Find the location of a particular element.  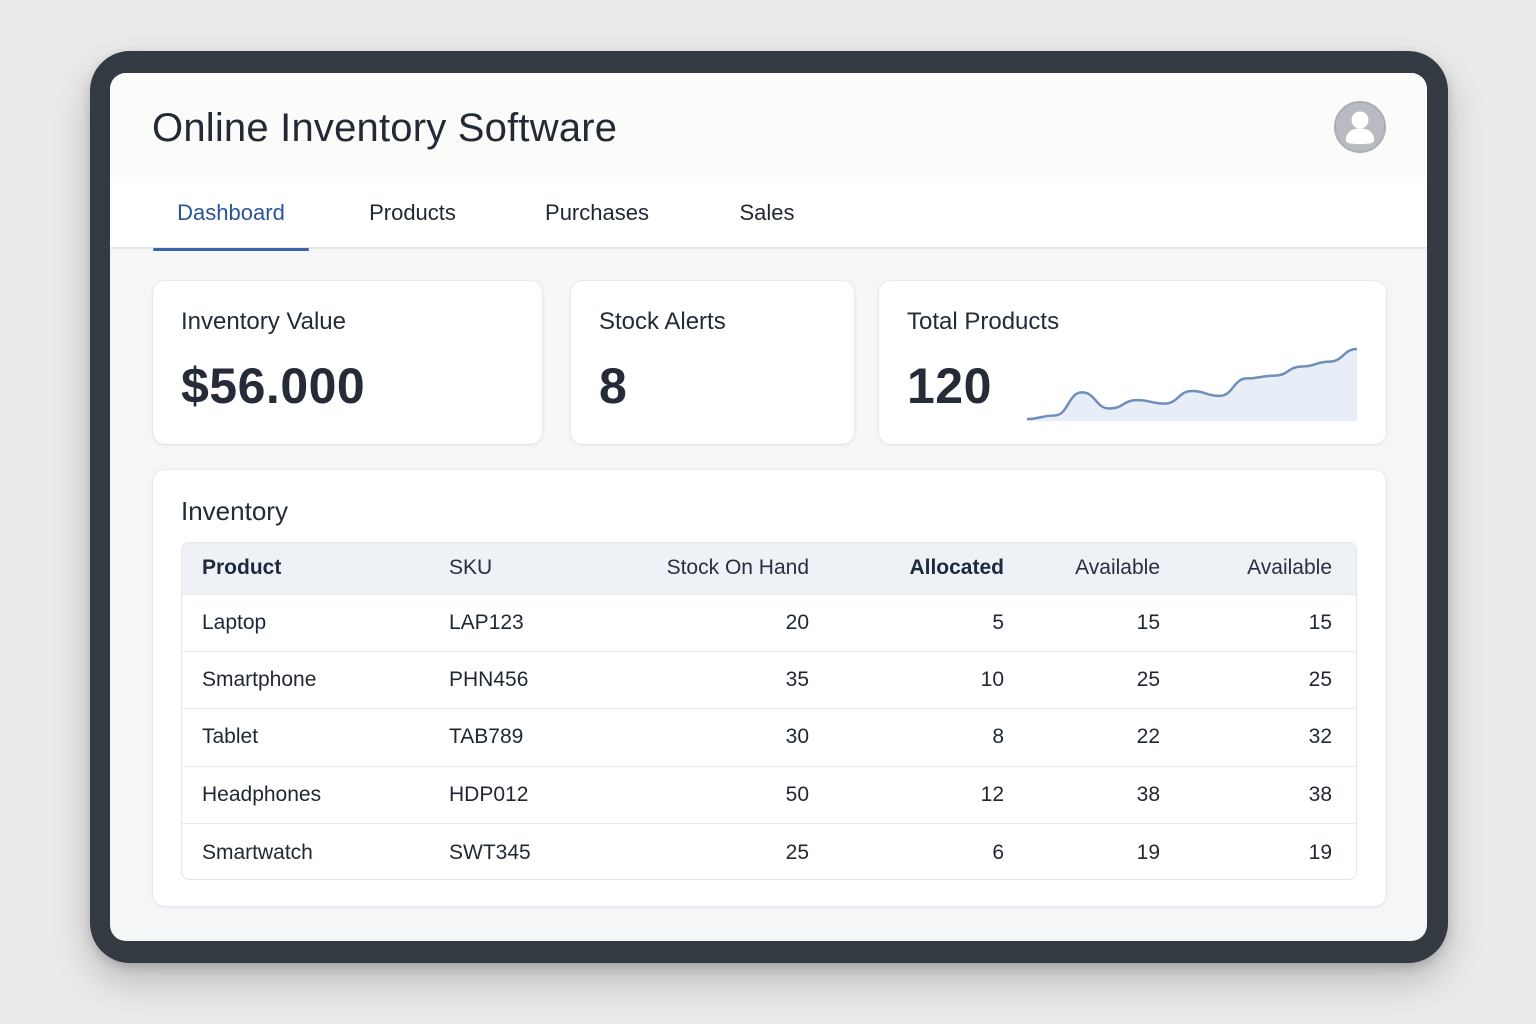

inventory-value-label: Inventory Value is located at coordinates (263, 321).